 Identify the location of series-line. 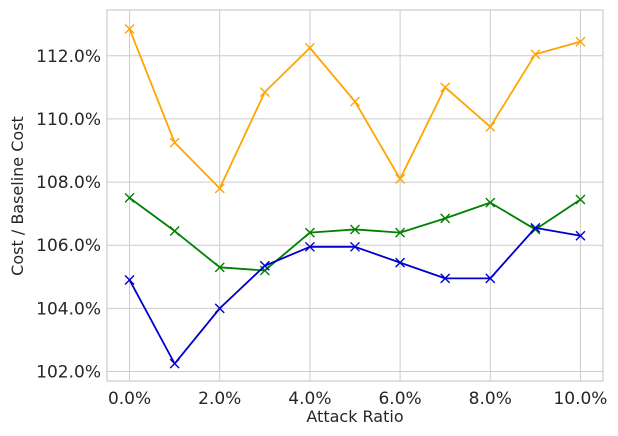
(355, 234).